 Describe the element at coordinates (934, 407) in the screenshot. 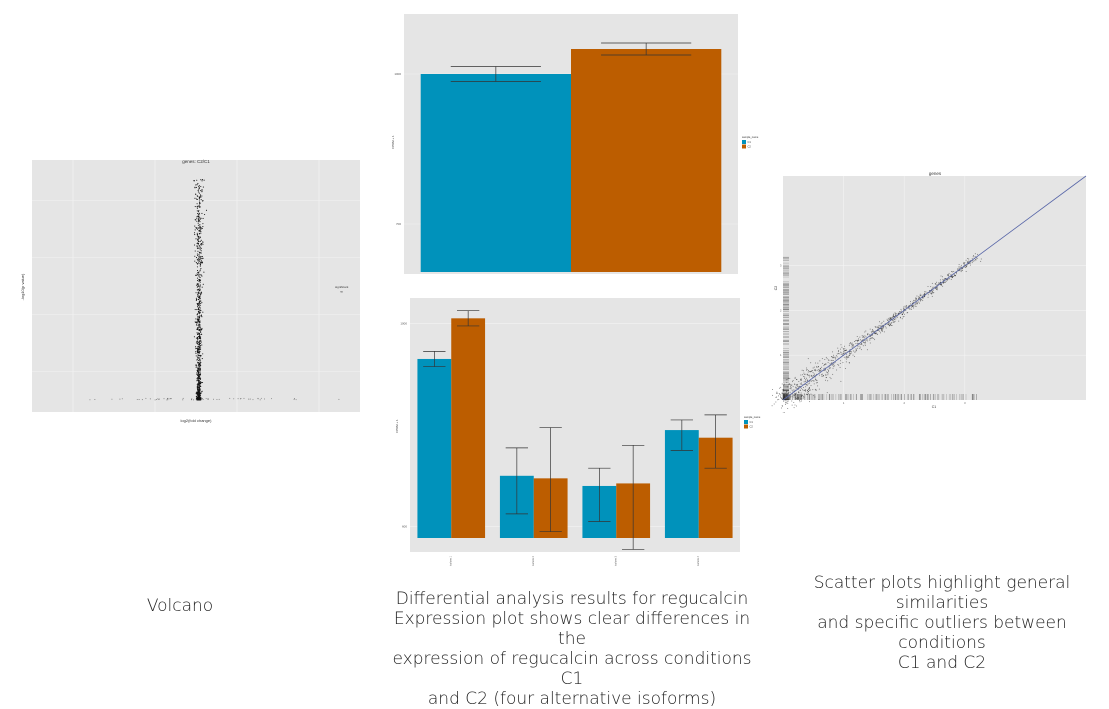

I see `scatter-x-label: C1` at that location.